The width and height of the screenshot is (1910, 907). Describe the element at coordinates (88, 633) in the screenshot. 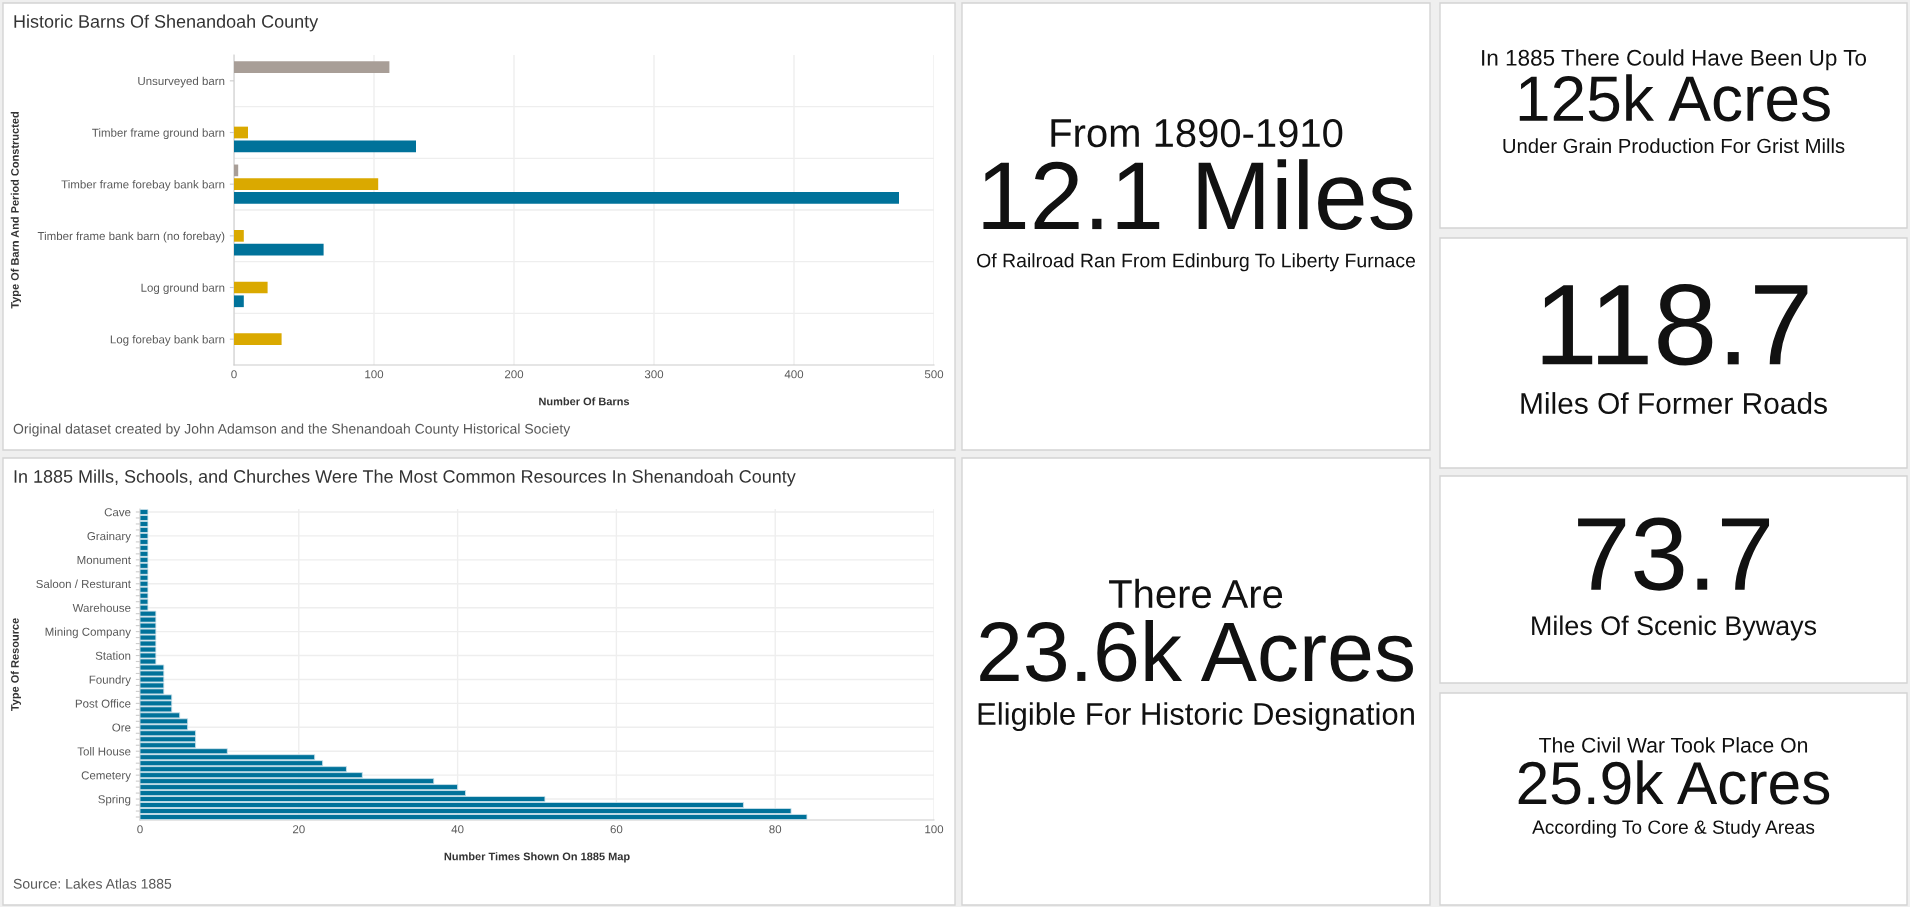

I see `y-tick-label: Mining Company` at that location.